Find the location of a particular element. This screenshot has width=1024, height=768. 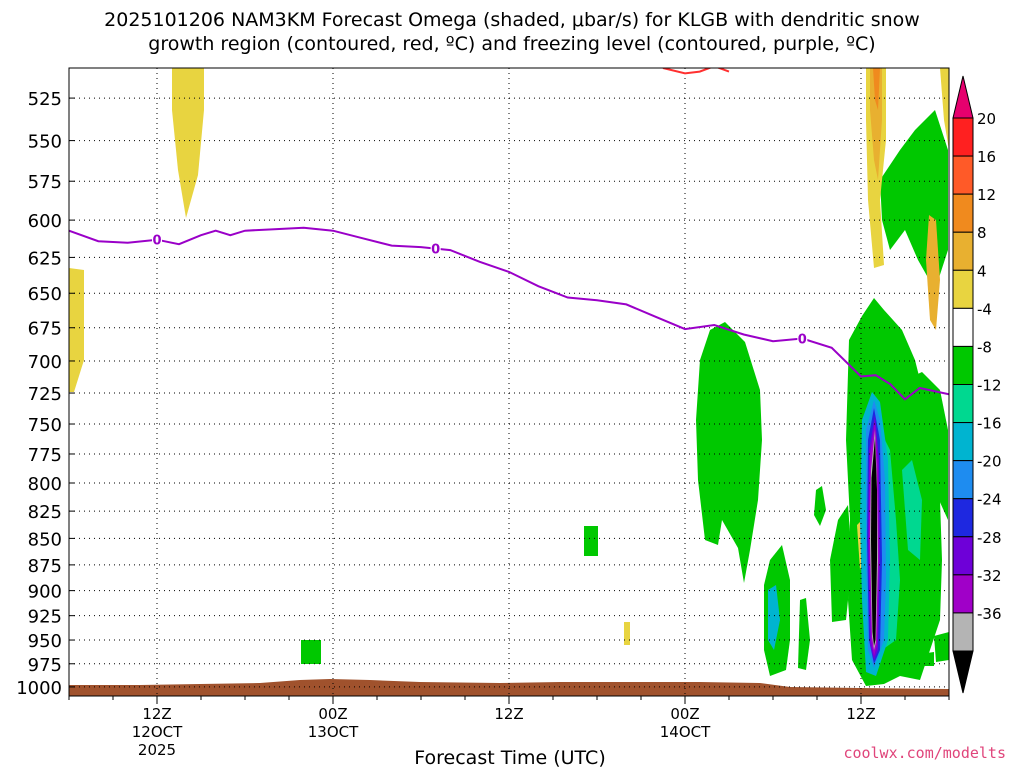

y-tick-label: 675 is located at coordinates (45, 329).